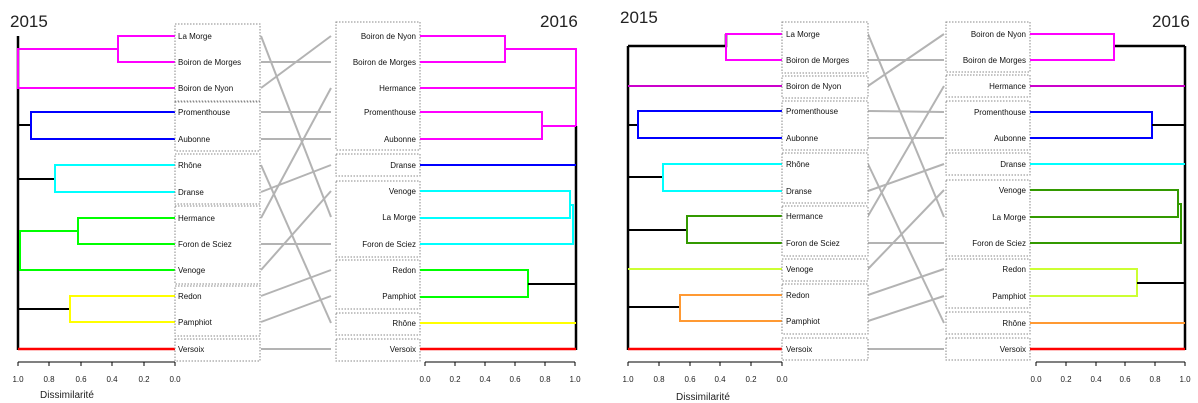  What do you see at coordinates (1108, 192) in the screenshot?
I see `right-dendrogram` at bounding box center [1108, 192].